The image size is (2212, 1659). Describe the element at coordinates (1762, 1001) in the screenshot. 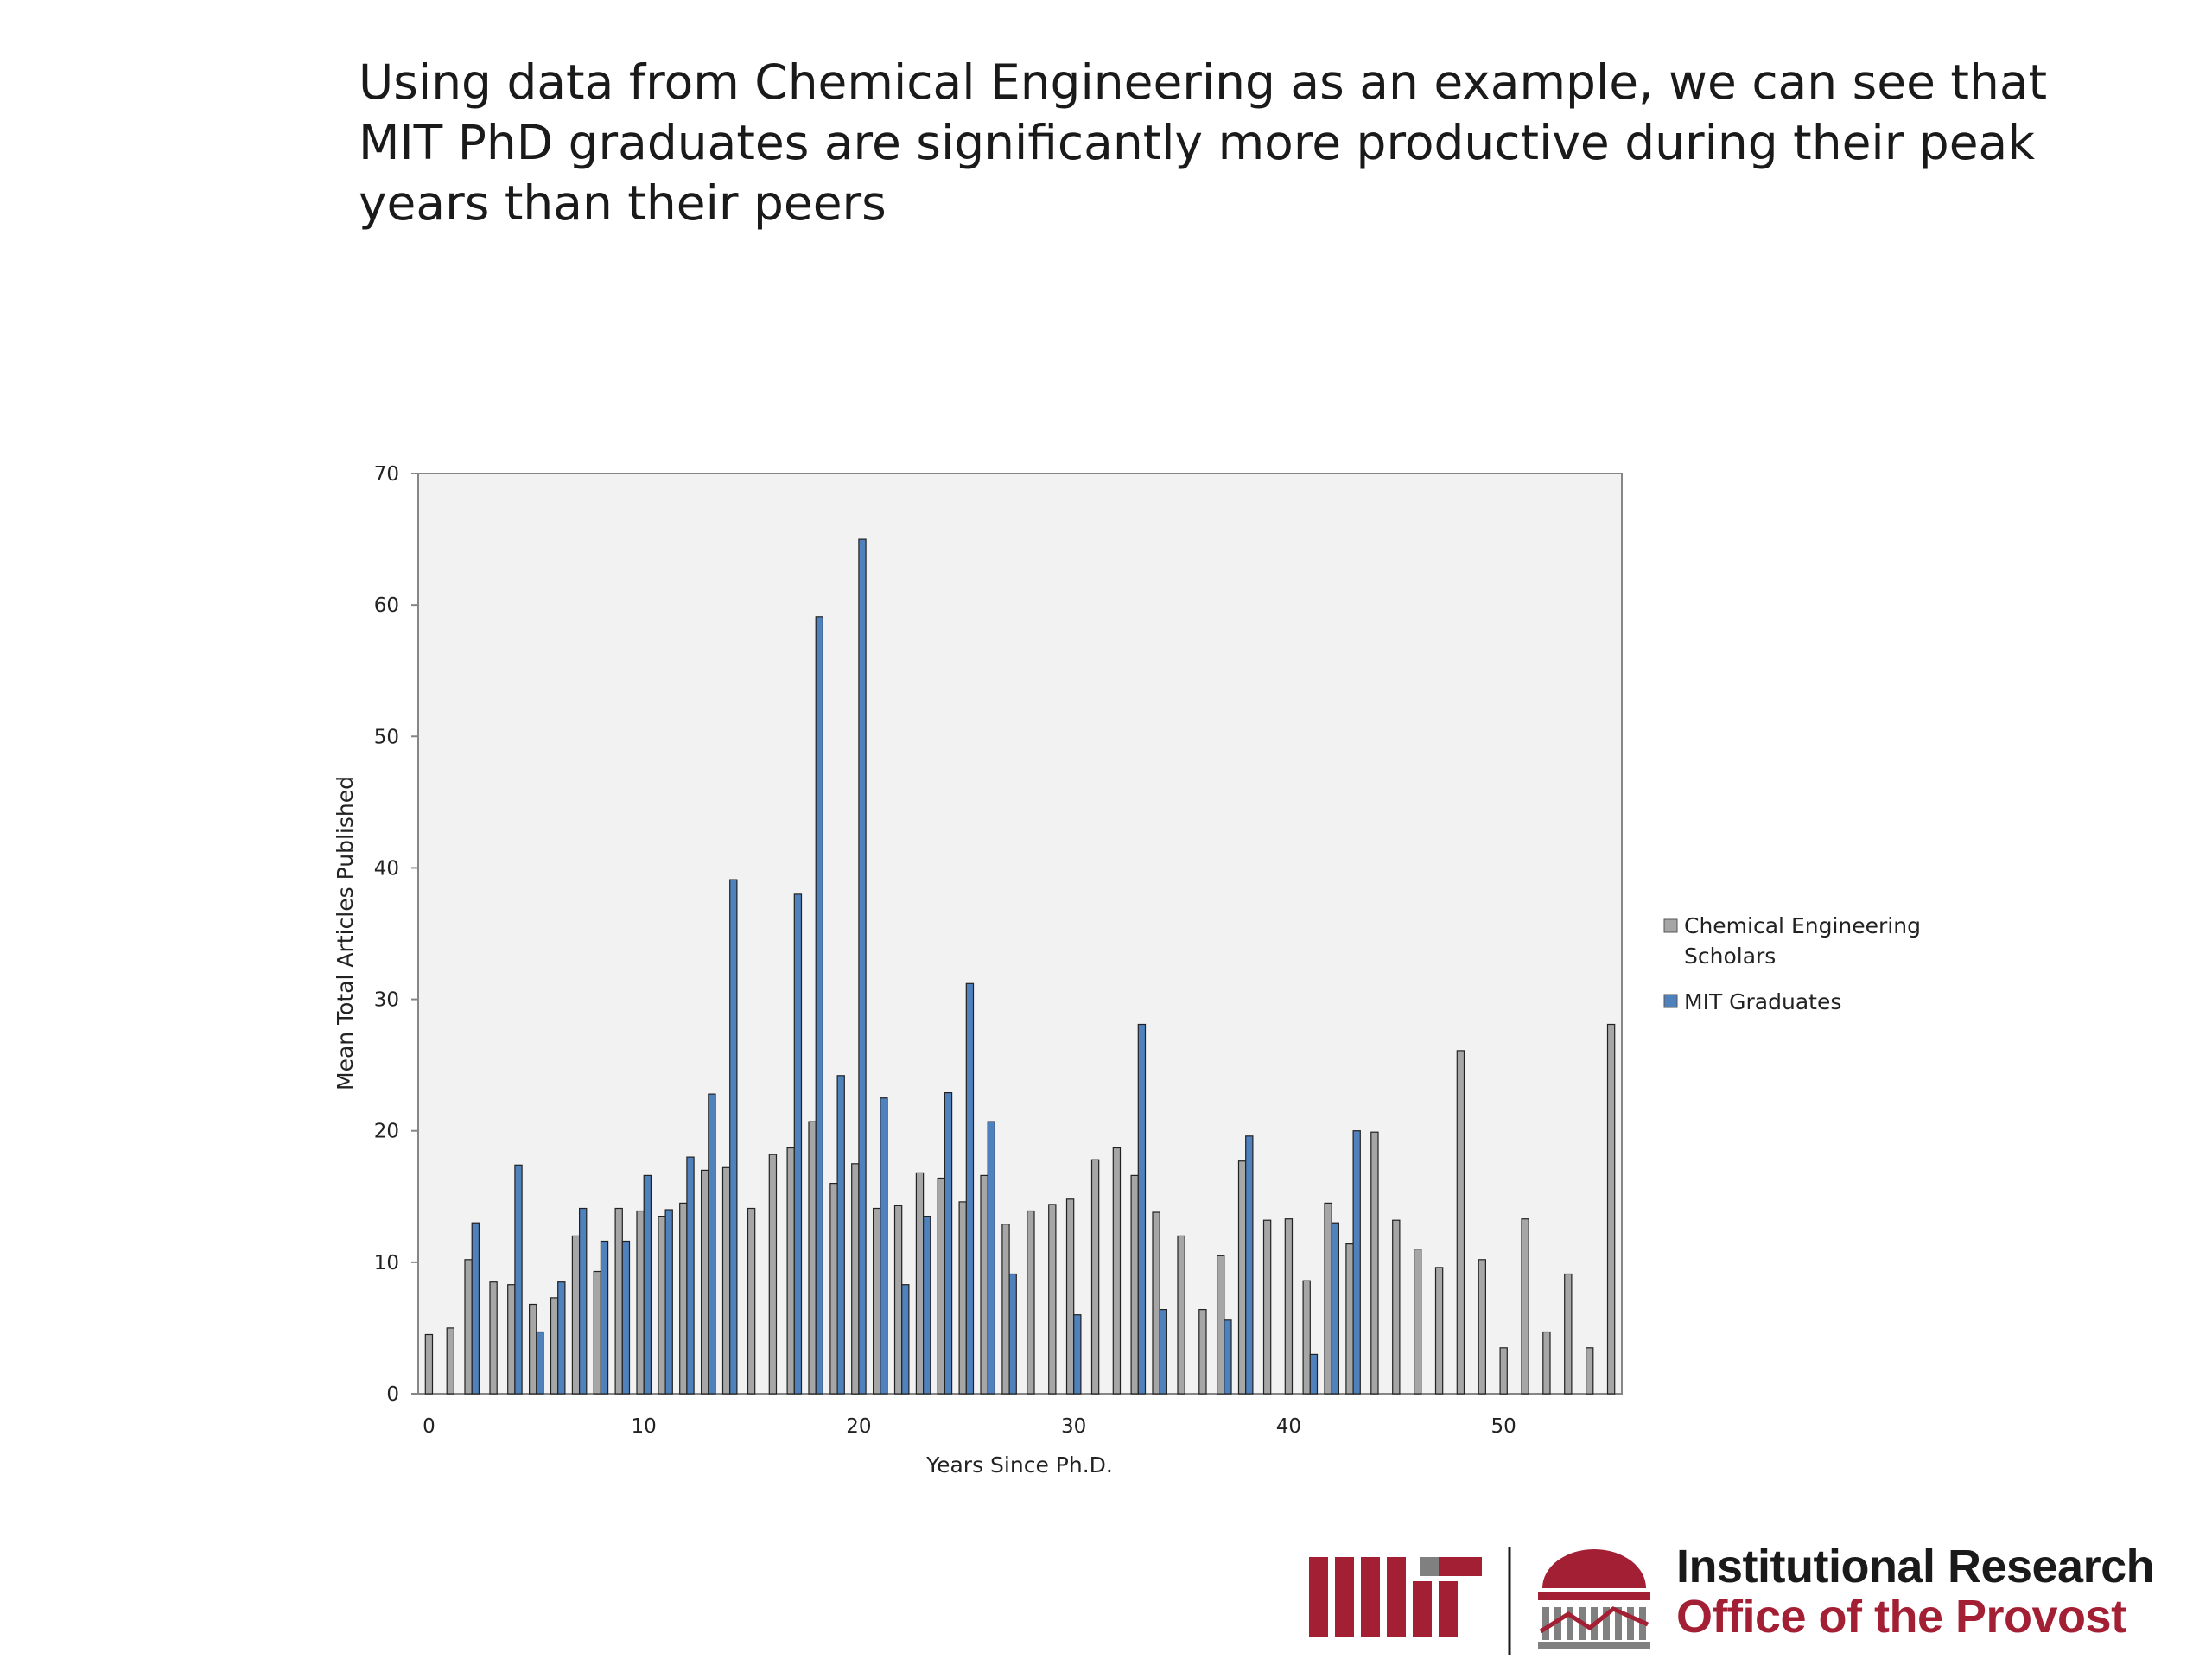

I see `legend-label-mit: MIT Graduates` at that location.